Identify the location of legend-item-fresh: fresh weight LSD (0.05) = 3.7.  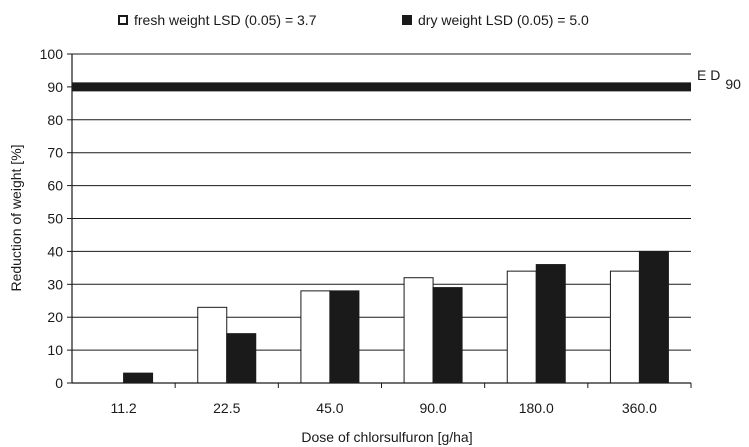
(217, 20).